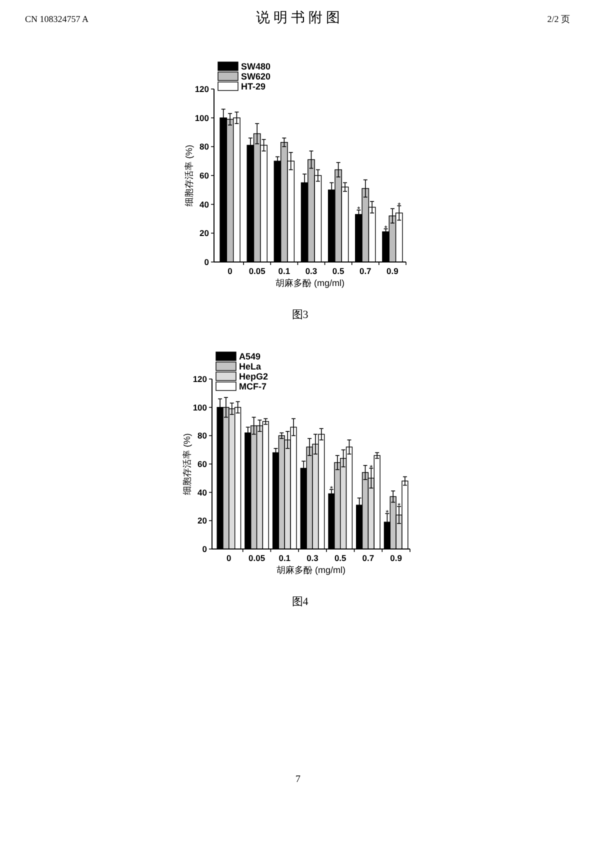 The height and width of the screenshot is (842, 595). I want to click on legend-label: SW620, so click(256, 77).